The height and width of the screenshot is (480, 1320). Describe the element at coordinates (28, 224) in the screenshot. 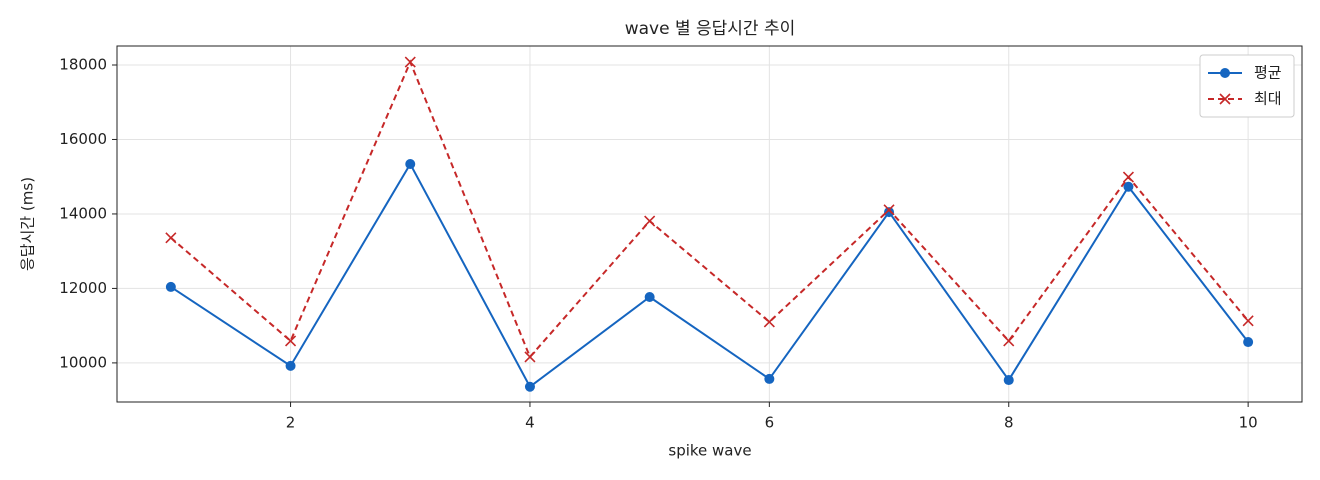

I see `y-axis-label: 응답시간 (ms)` at that location.